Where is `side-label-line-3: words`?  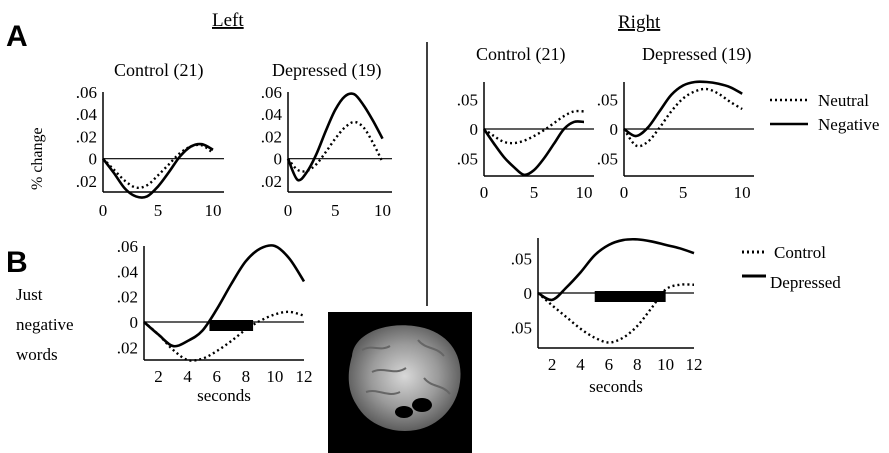
side-label-line-3: words is located at coordinates (37, 354).